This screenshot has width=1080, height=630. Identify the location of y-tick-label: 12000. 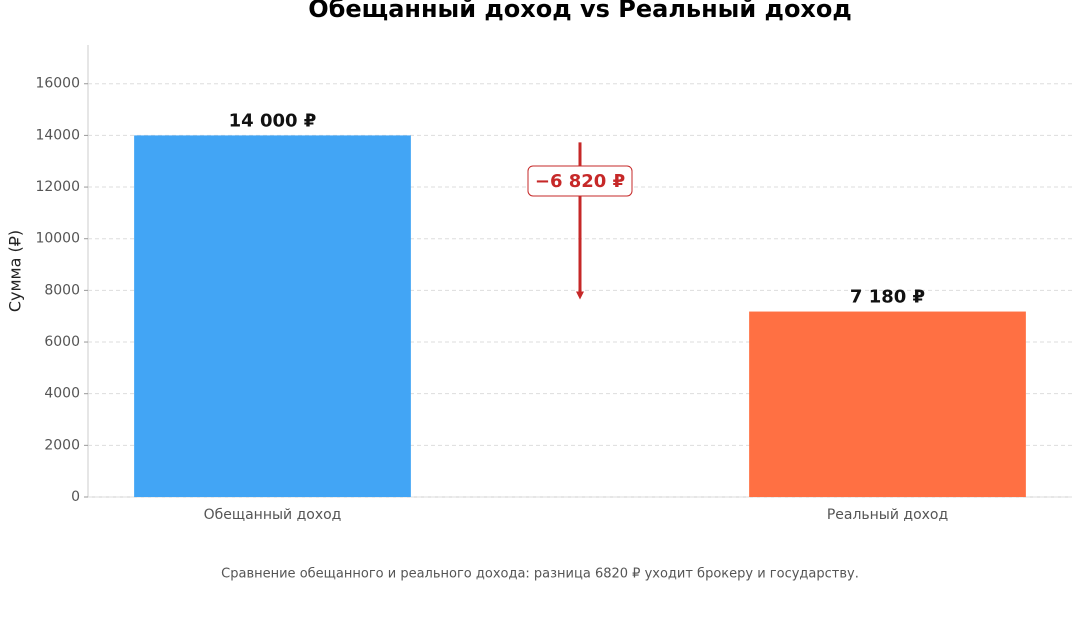
(57, 187).